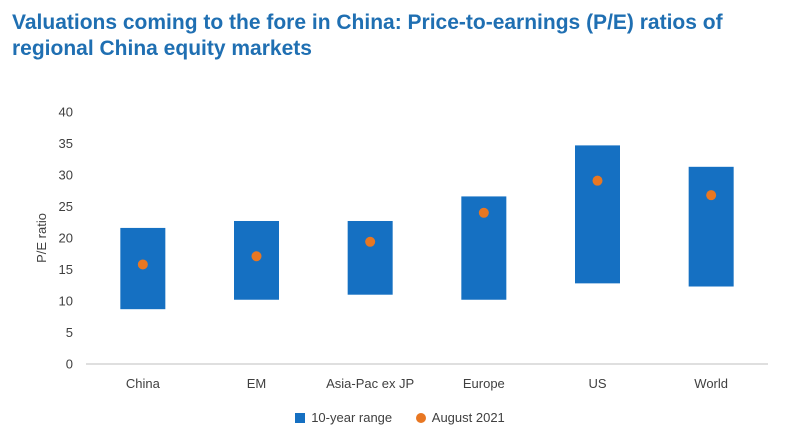 The image size is (800, 437). I want to click on y-tick-label: 40, so click(66, 112).